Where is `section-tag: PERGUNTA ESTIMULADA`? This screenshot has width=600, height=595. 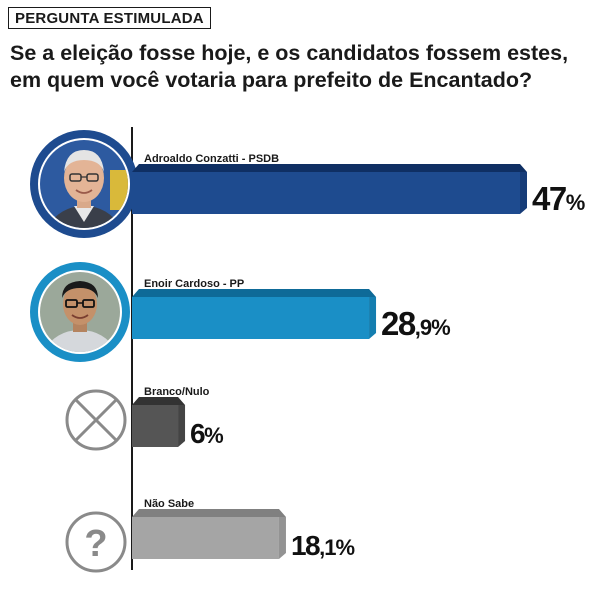
section-tag: PERGUNTA ESTIMULADA is located at coordinates (109, 18).